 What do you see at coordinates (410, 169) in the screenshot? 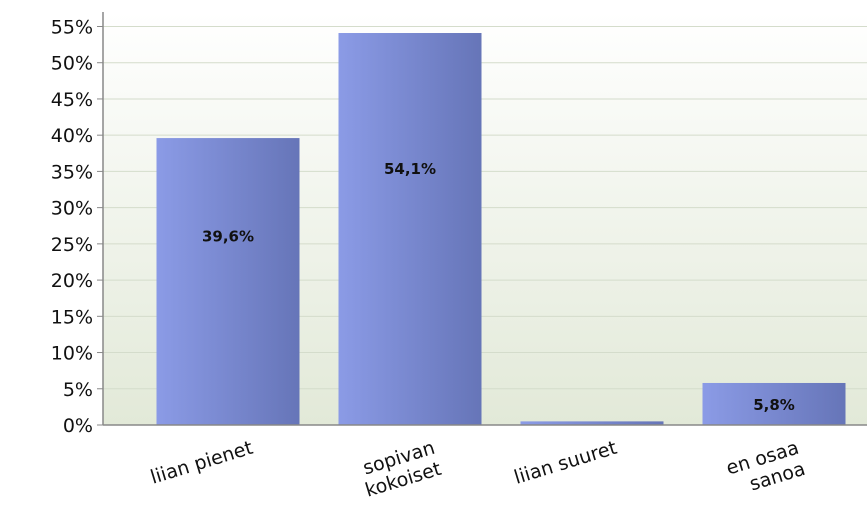
I see `data-label: 54,1%` at bounding box center [410, 169].